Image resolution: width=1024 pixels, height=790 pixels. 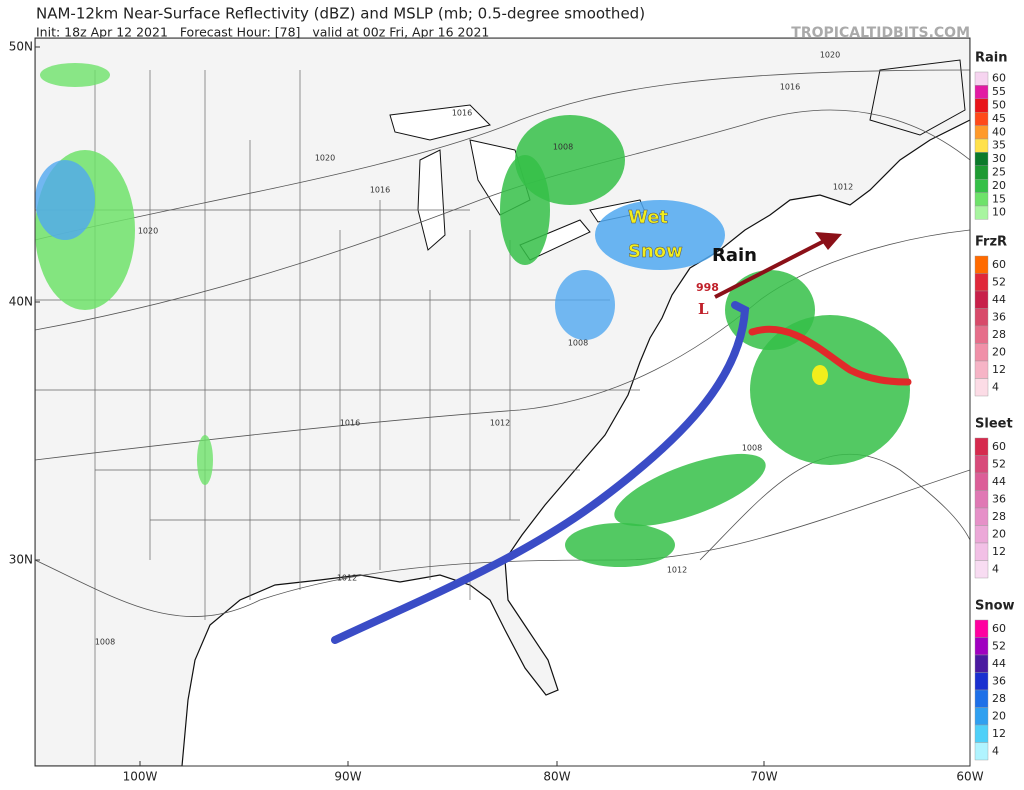 What do you see at coordinates (991, 58) in the screenshot?
I see `legend-title: Rain` at bounding box center [991, 58].